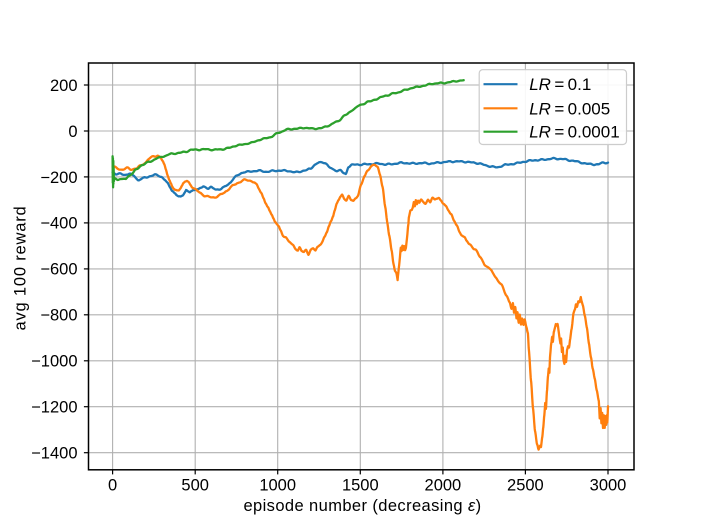  I want to click on svg-text: 2000, so click(443, 486).